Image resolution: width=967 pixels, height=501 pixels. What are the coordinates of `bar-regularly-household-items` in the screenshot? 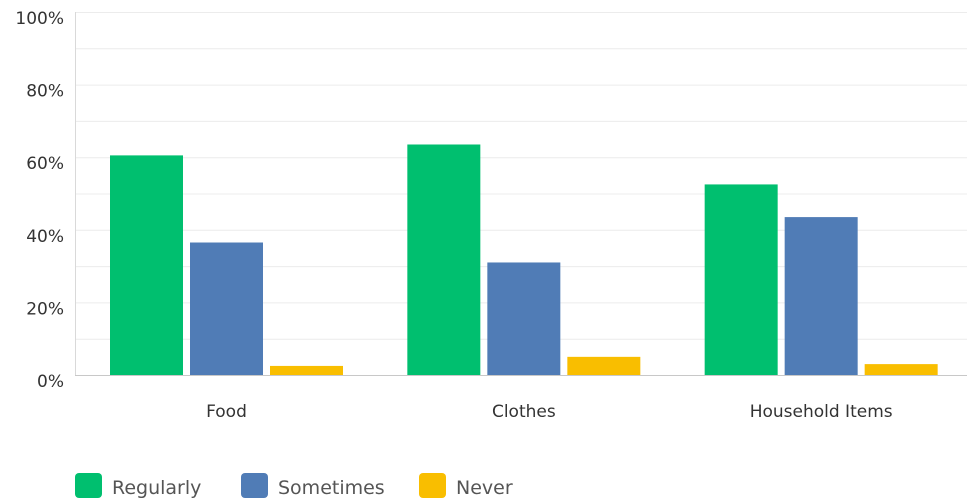 It's located at (741, 279).